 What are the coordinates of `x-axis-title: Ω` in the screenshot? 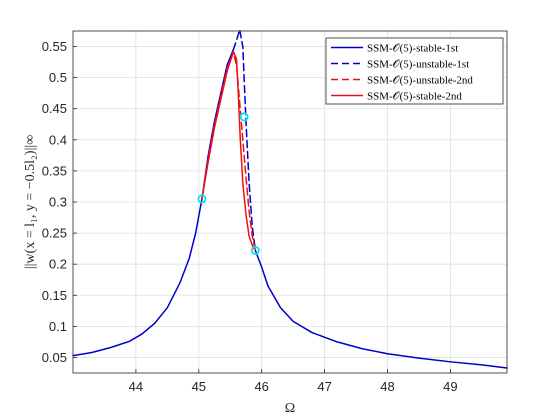 It's located at (290, 408).